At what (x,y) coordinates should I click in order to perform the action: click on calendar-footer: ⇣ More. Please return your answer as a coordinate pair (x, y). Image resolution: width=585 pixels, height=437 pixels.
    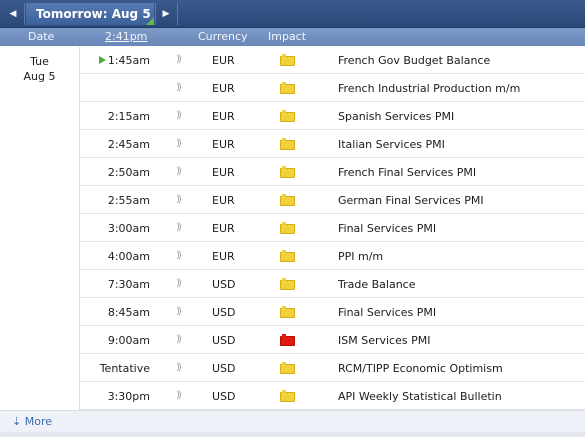
    Looking at the image, I should click on (292, 421).